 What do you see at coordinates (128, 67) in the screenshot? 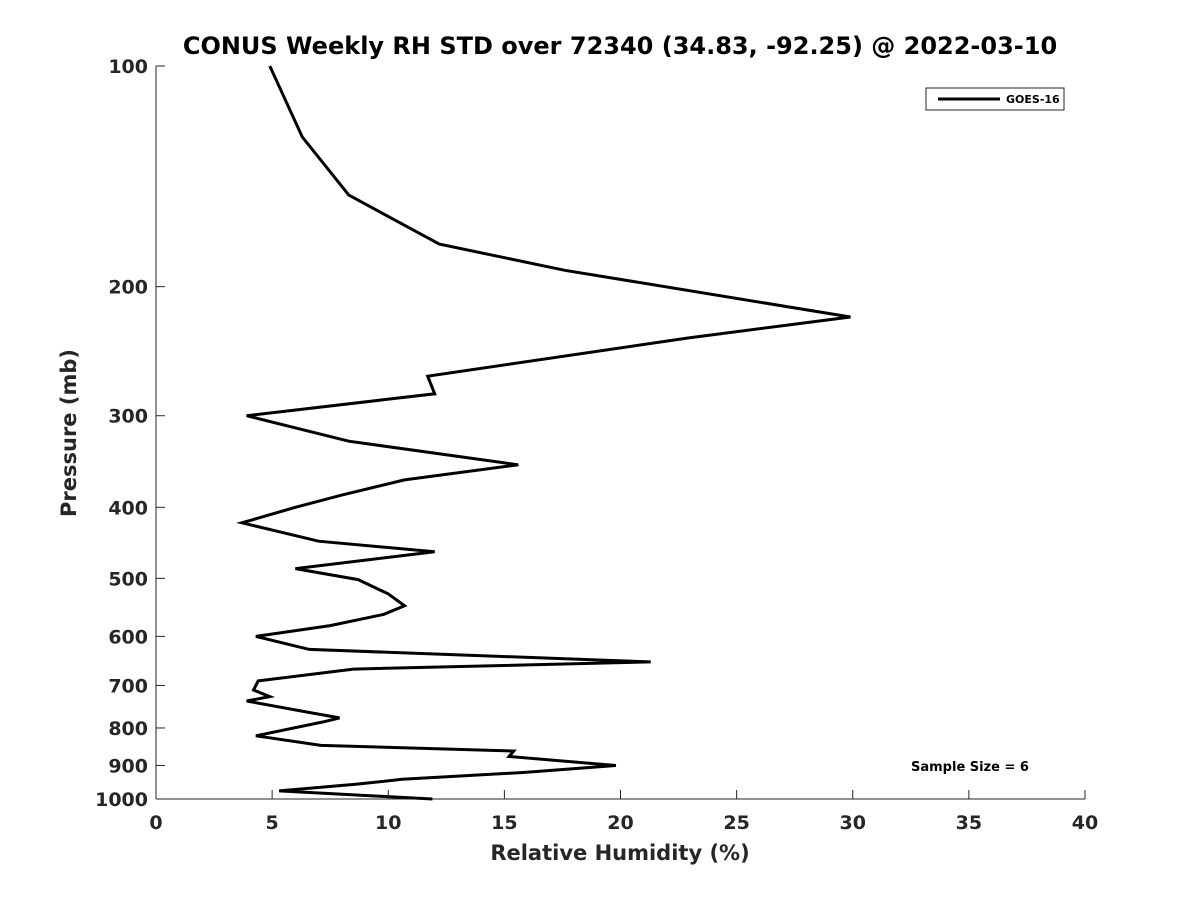
I see `y-tick-label: 100` at bounding box center [128, 67].